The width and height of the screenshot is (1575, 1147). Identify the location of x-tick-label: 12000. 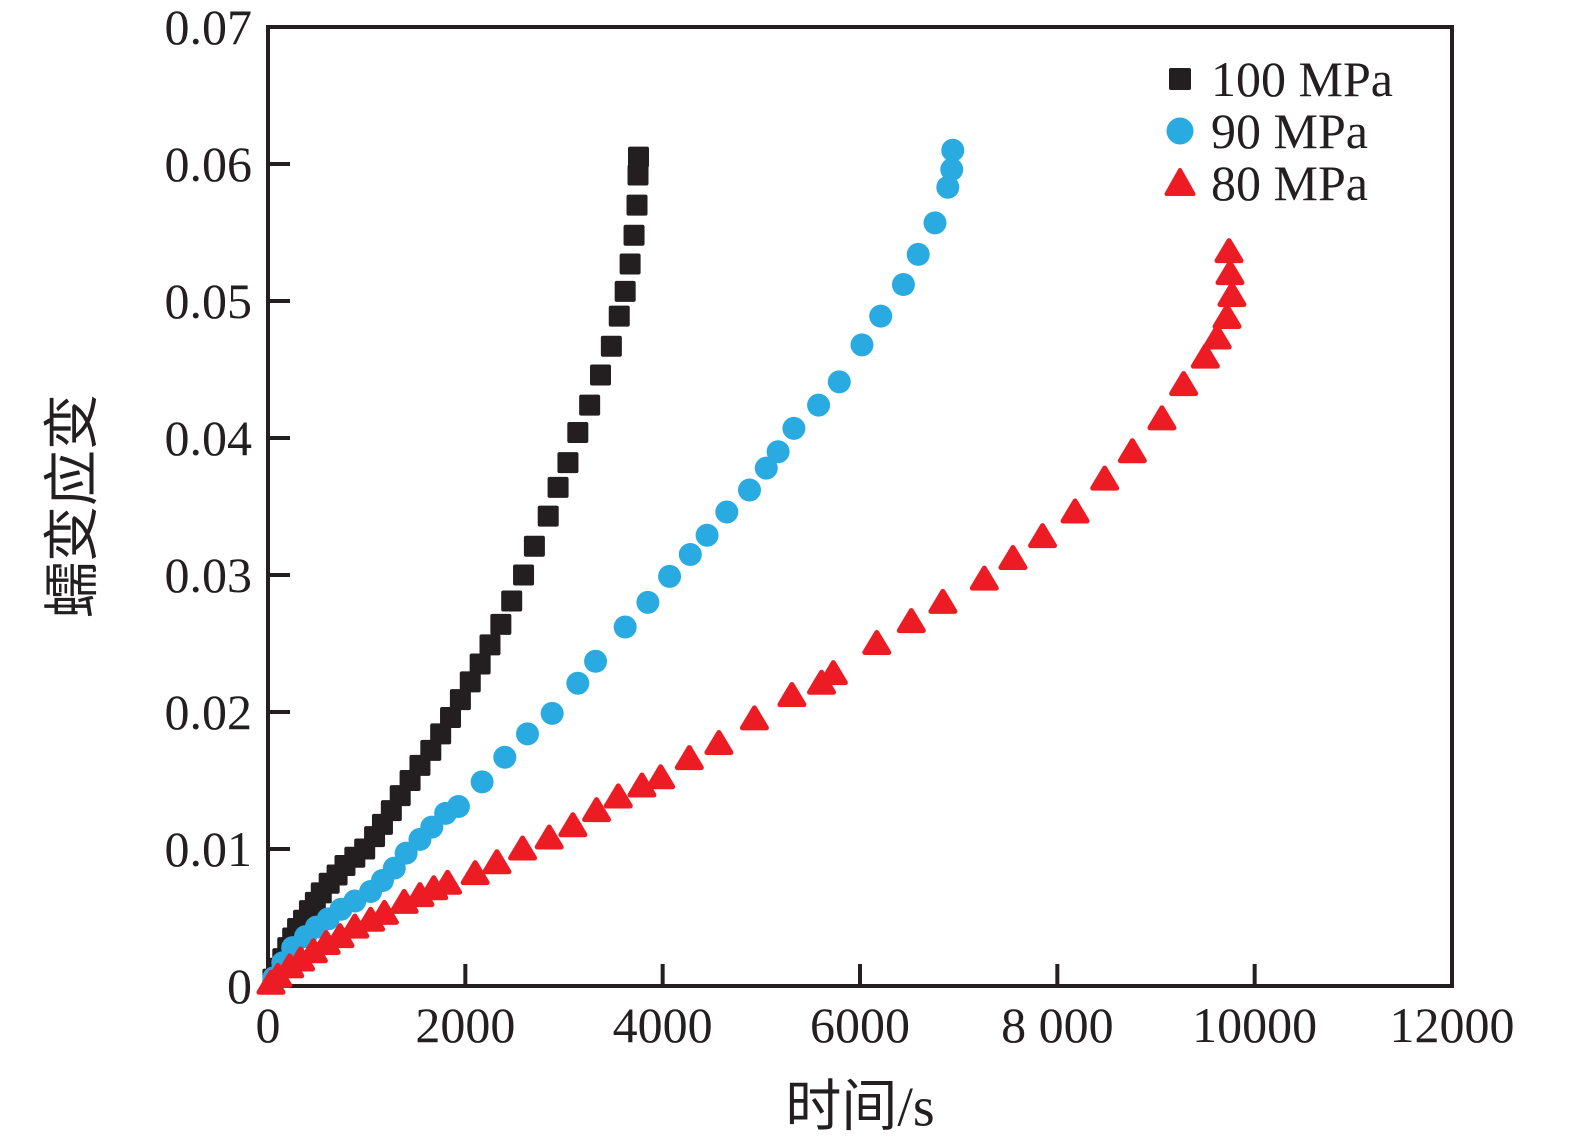
(1452, 1025).